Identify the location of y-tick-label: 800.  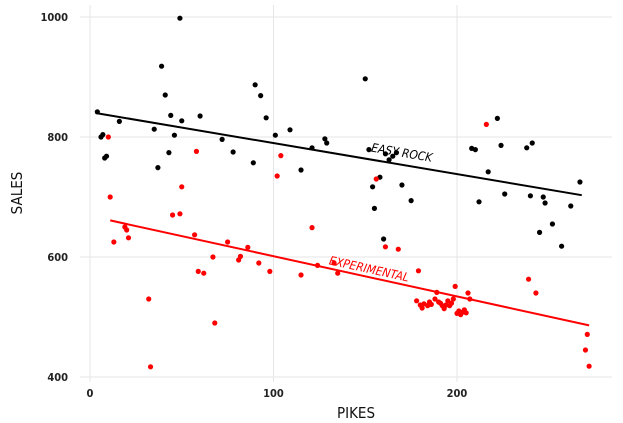
(57, 137).